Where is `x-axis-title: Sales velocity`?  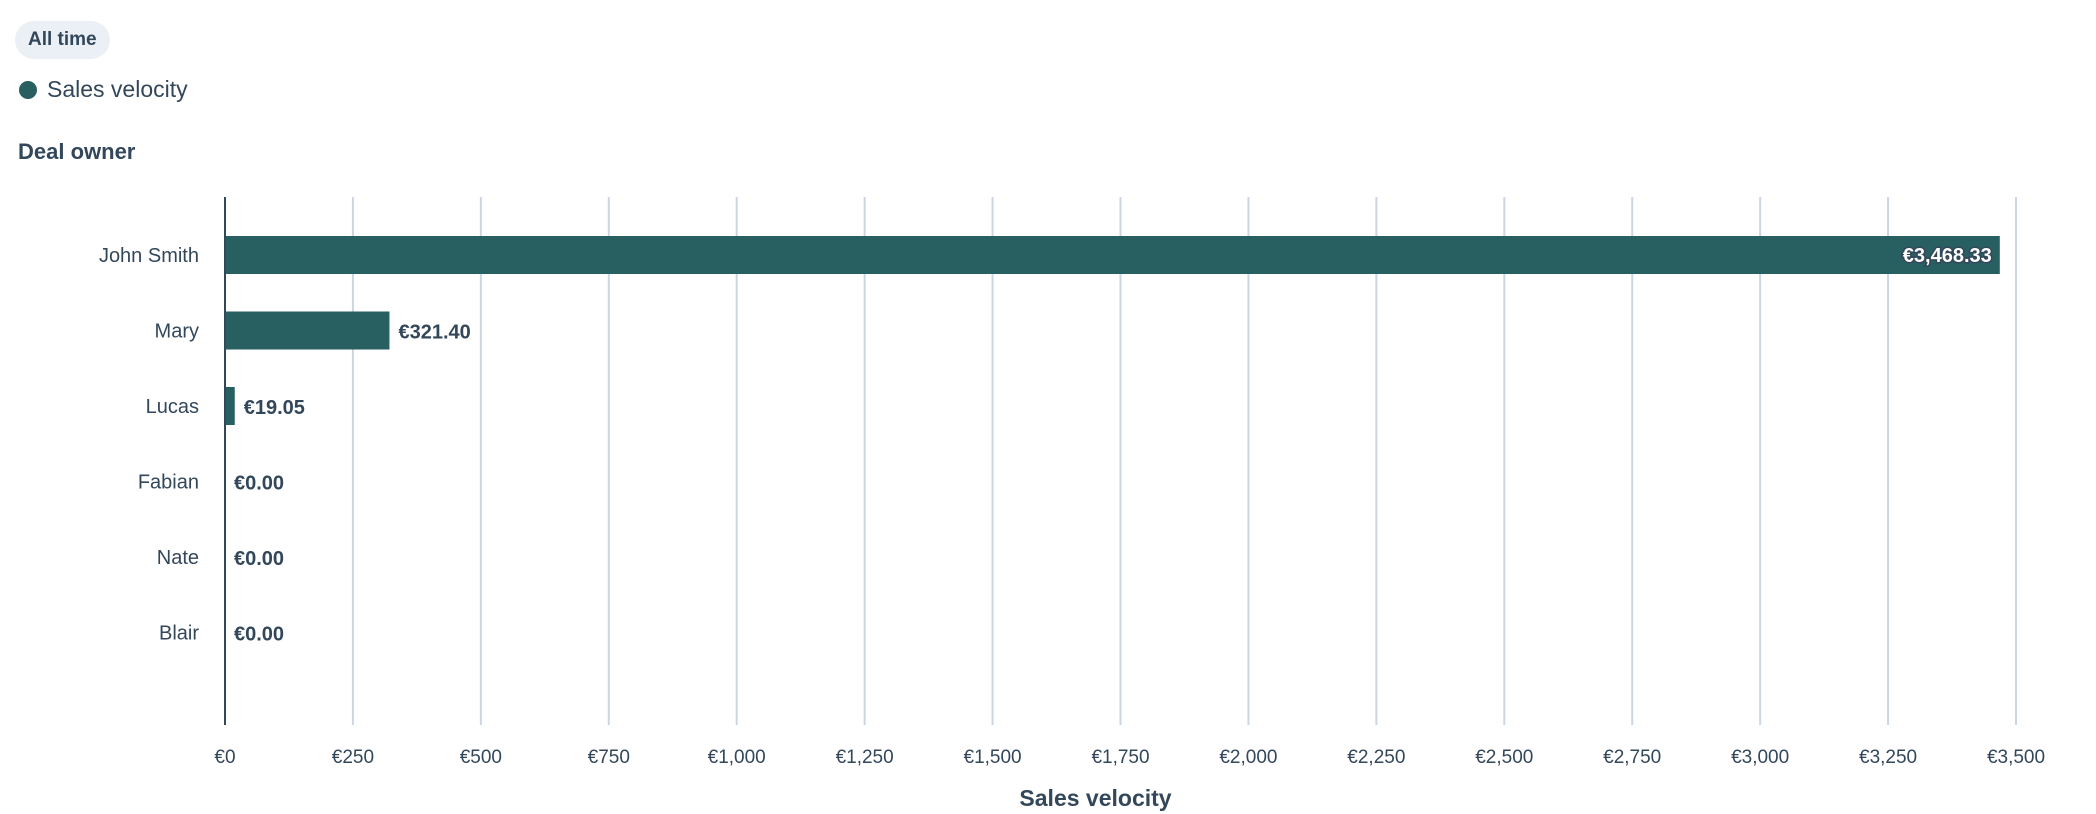 x-axis-title: Sales velocity is located at coordinates (1095, 798).